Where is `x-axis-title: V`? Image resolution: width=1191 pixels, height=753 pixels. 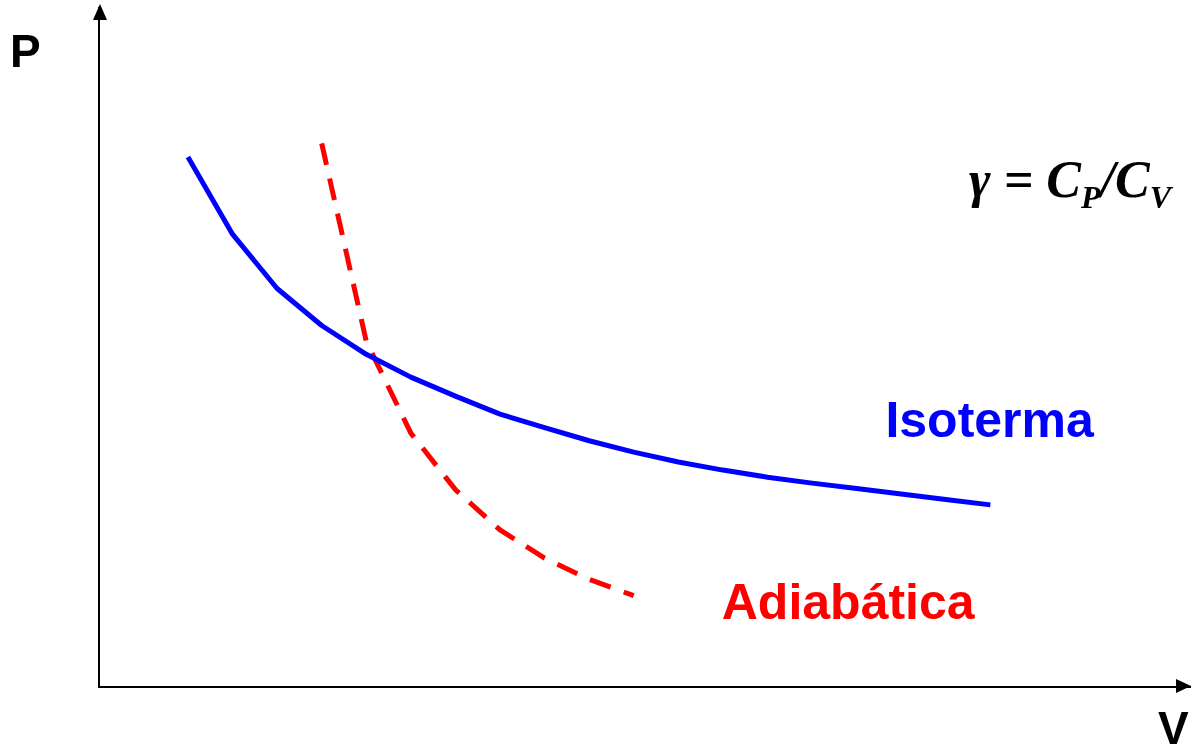
x-axis-title: V is located at coordinates (1173, 727).